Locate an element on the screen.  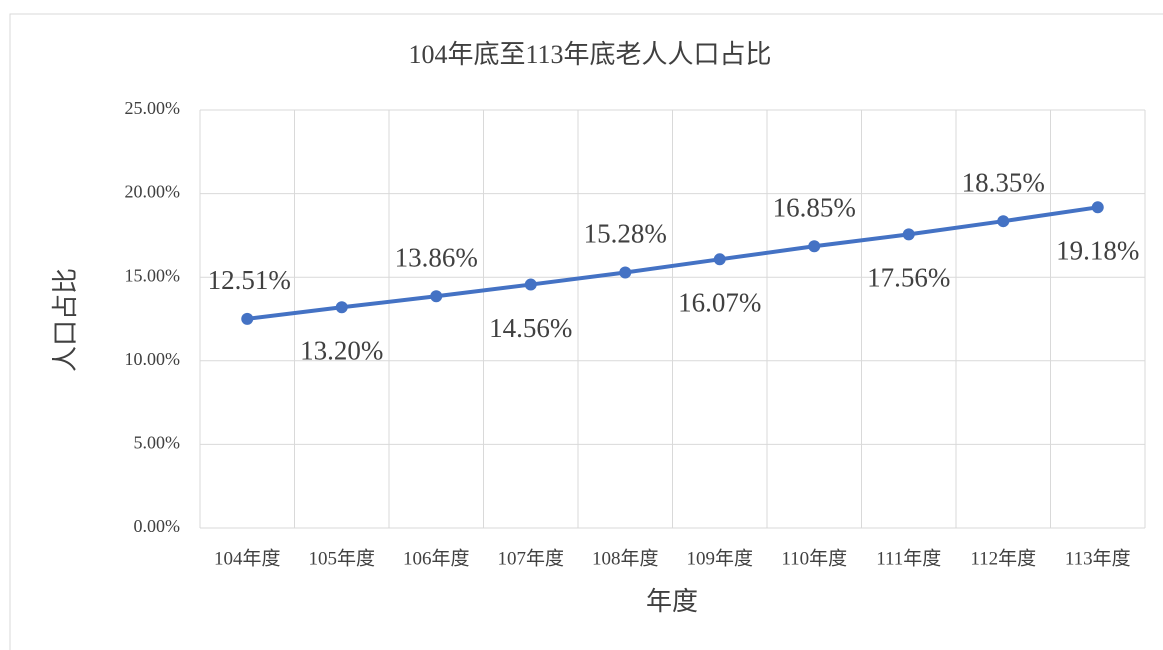
data-label: 16.07% is located at coordinates (719, 303).